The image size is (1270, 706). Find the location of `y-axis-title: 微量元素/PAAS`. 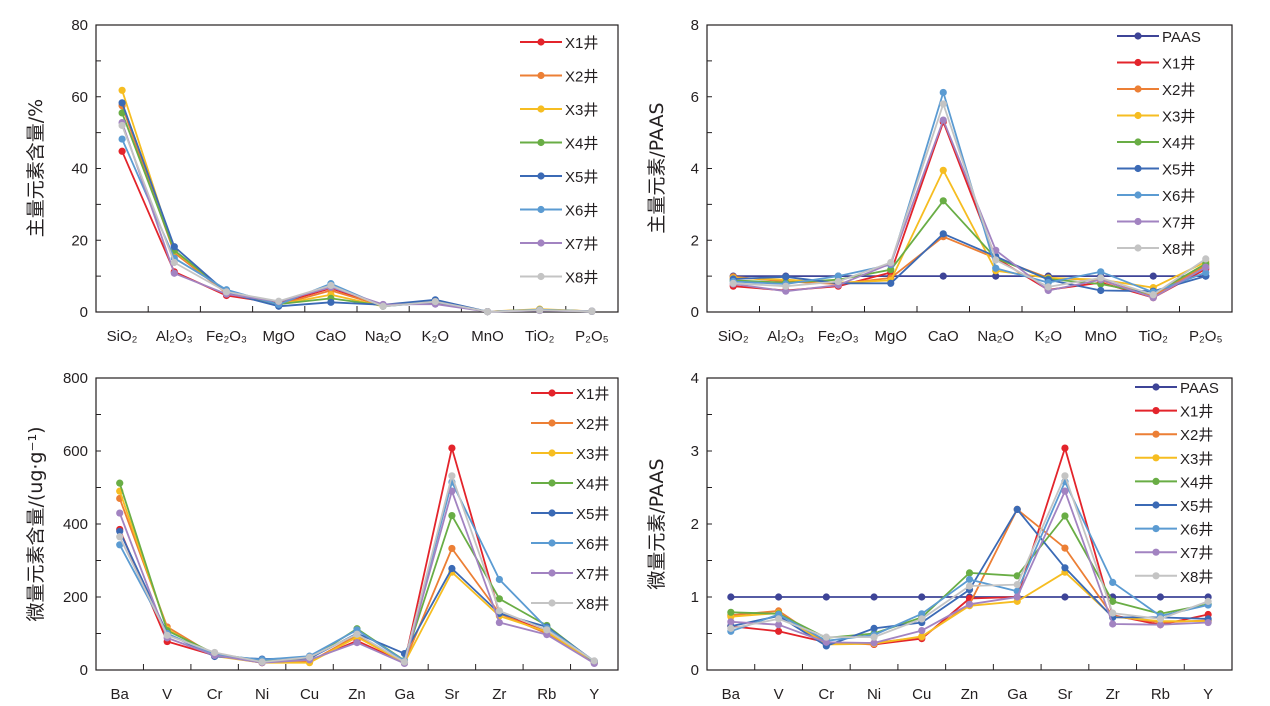

y-axis-title: 微量元素/PAAS is located at coordinates (657, 523).